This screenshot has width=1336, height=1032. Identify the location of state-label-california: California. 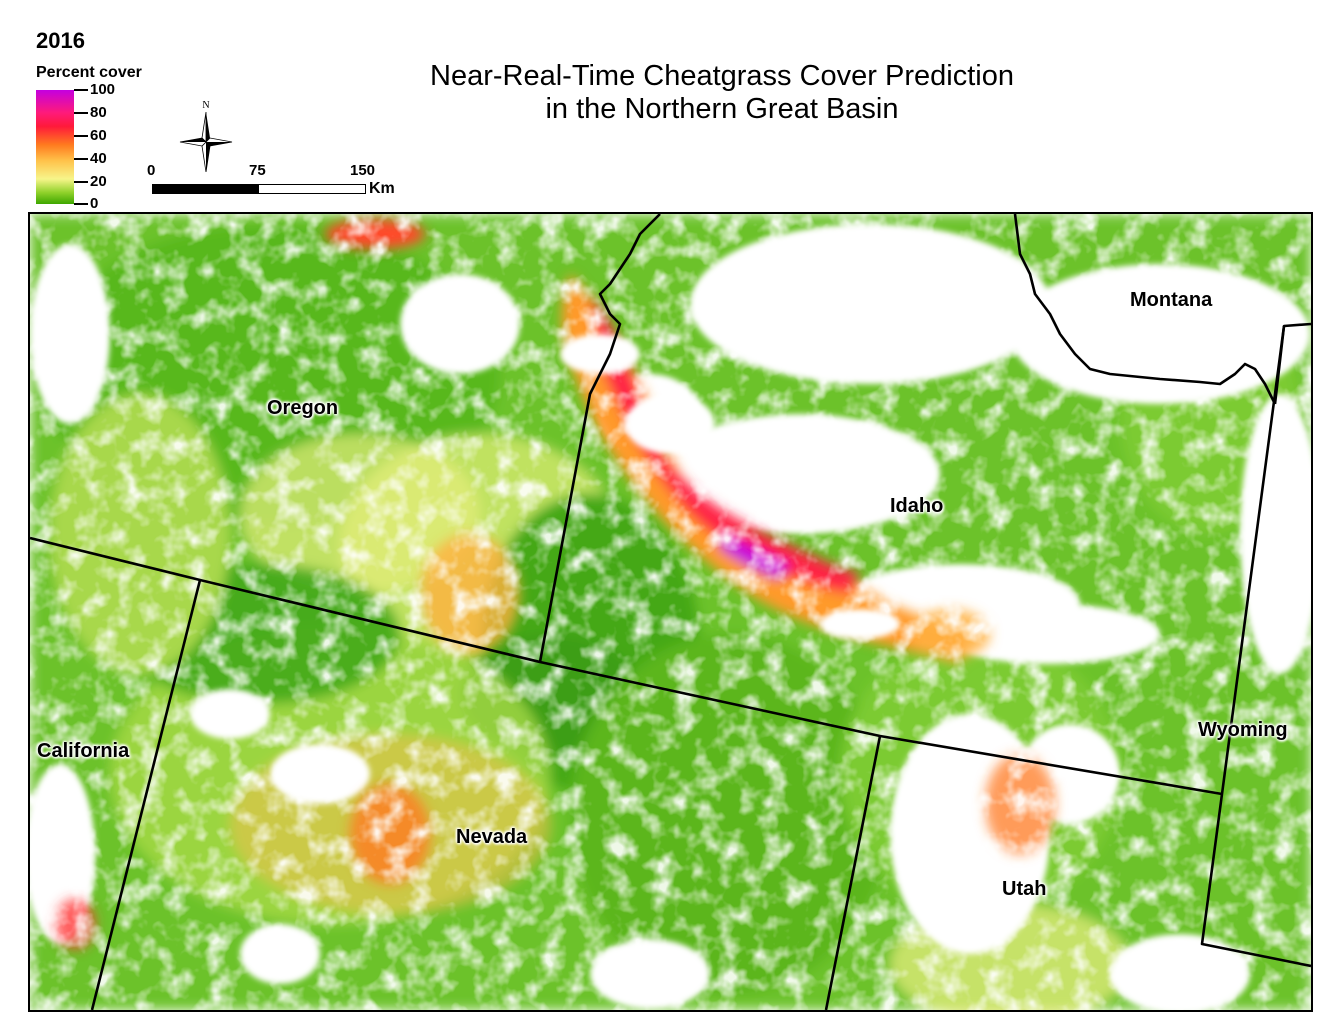
(83, 751).